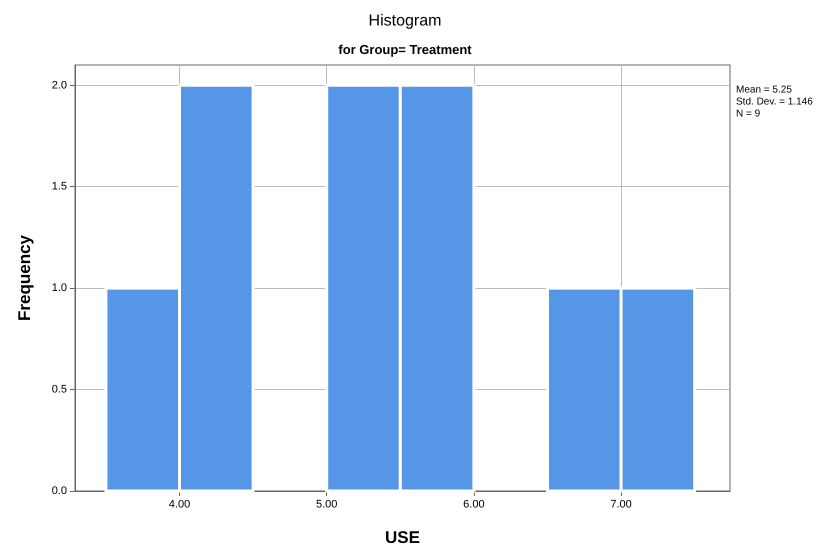 The image size is (835, 559). What do you see at coordinates (59, 288) in the screenshot?
I see `y-tick-label: 1.0` at bounding box center [59, 288].